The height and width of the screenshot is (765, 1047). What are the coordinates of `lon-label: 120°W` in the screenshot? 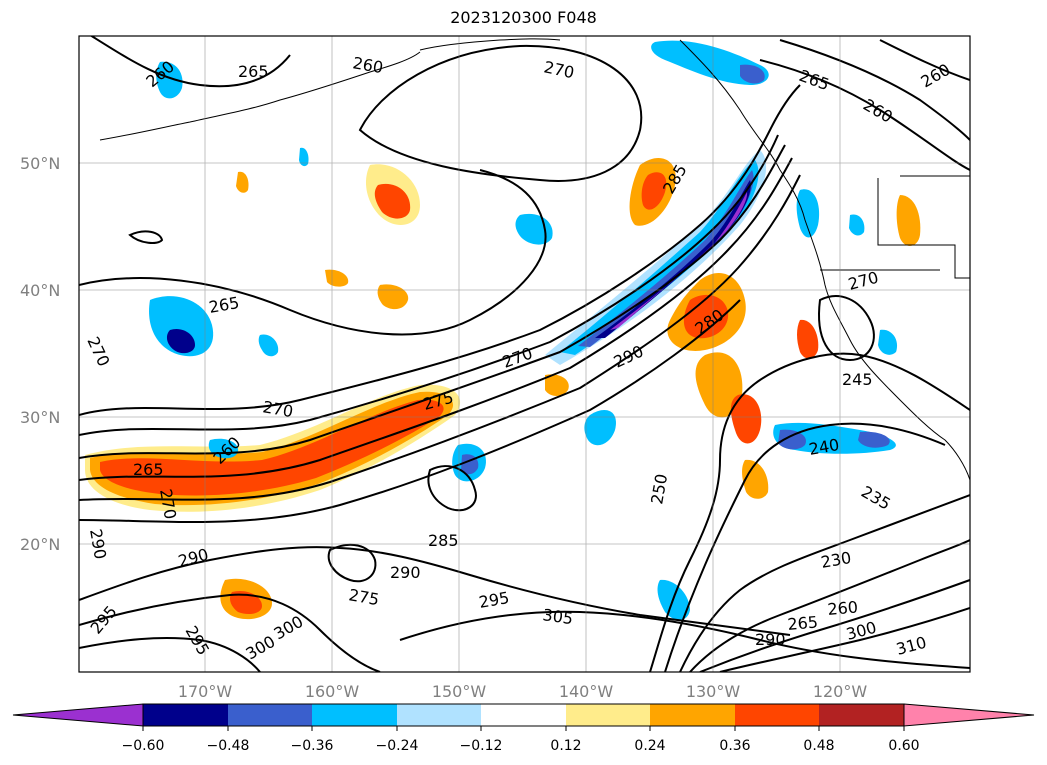 It's located at (840, 691).